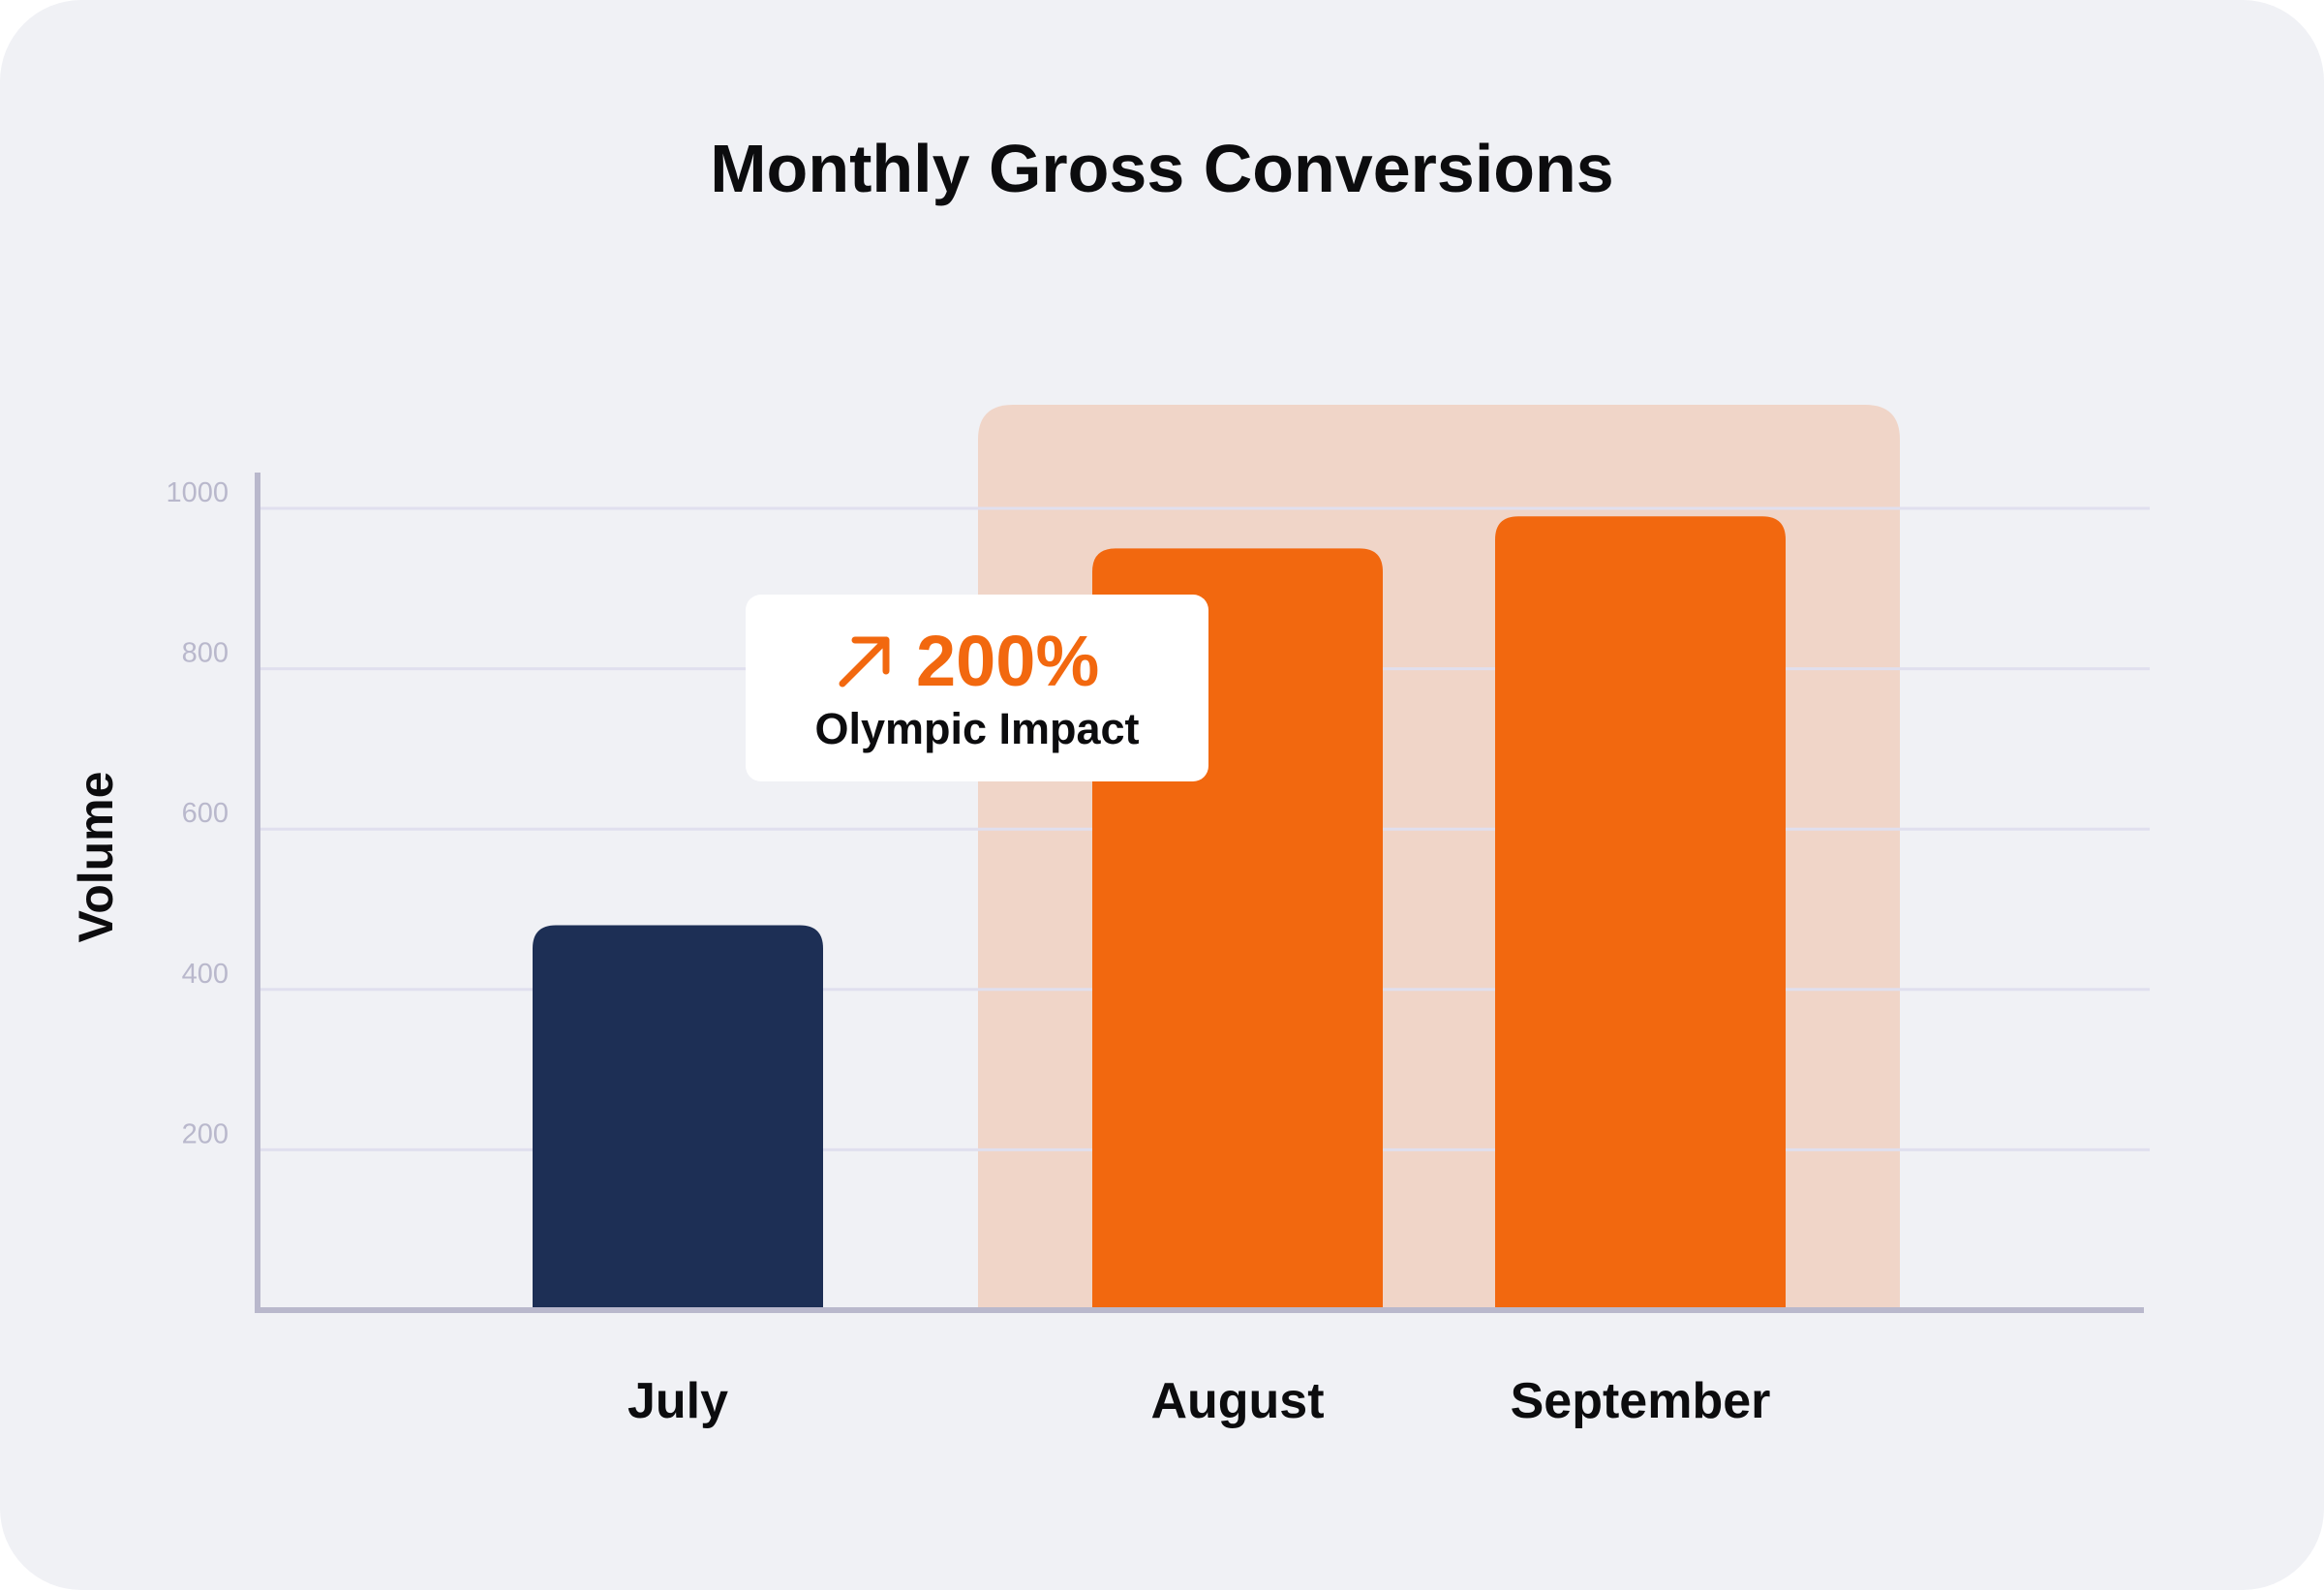 The height and width of the screenshot is (1590, 2324). I want to click on x-tick-label: July, so click(677, 1401).